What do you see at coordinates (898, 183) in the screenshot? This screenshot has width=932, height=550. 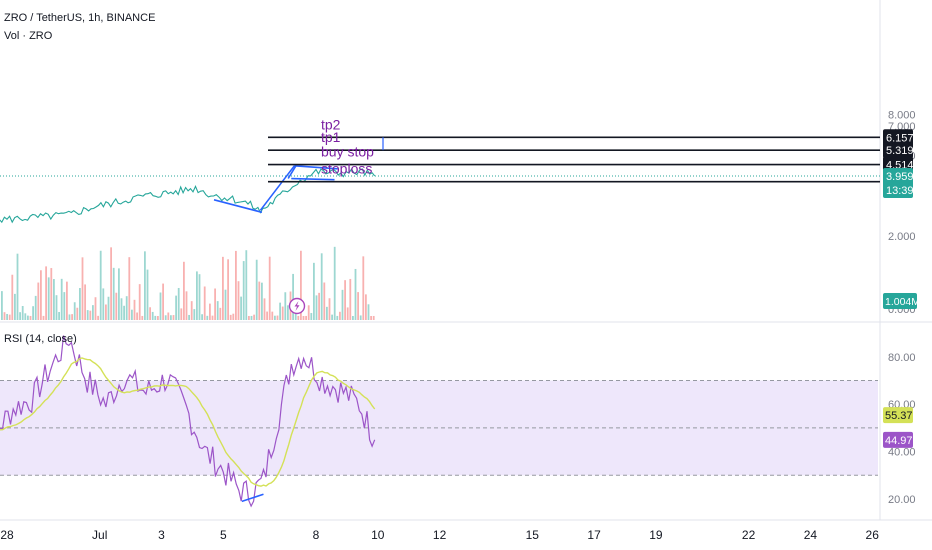 I see `last-price-badge` at bounding box center [898, 183].